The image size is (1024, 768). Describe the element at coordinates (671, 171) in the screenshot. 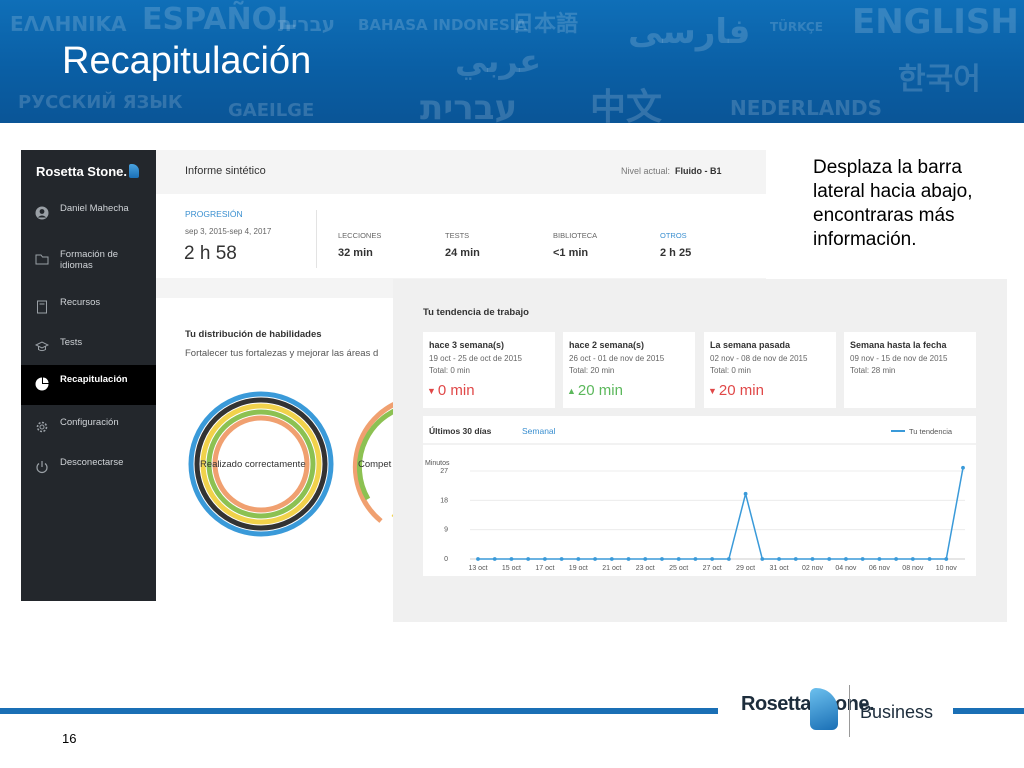

I see `current-level: Nivel actual: Fluido - B1` at that location.